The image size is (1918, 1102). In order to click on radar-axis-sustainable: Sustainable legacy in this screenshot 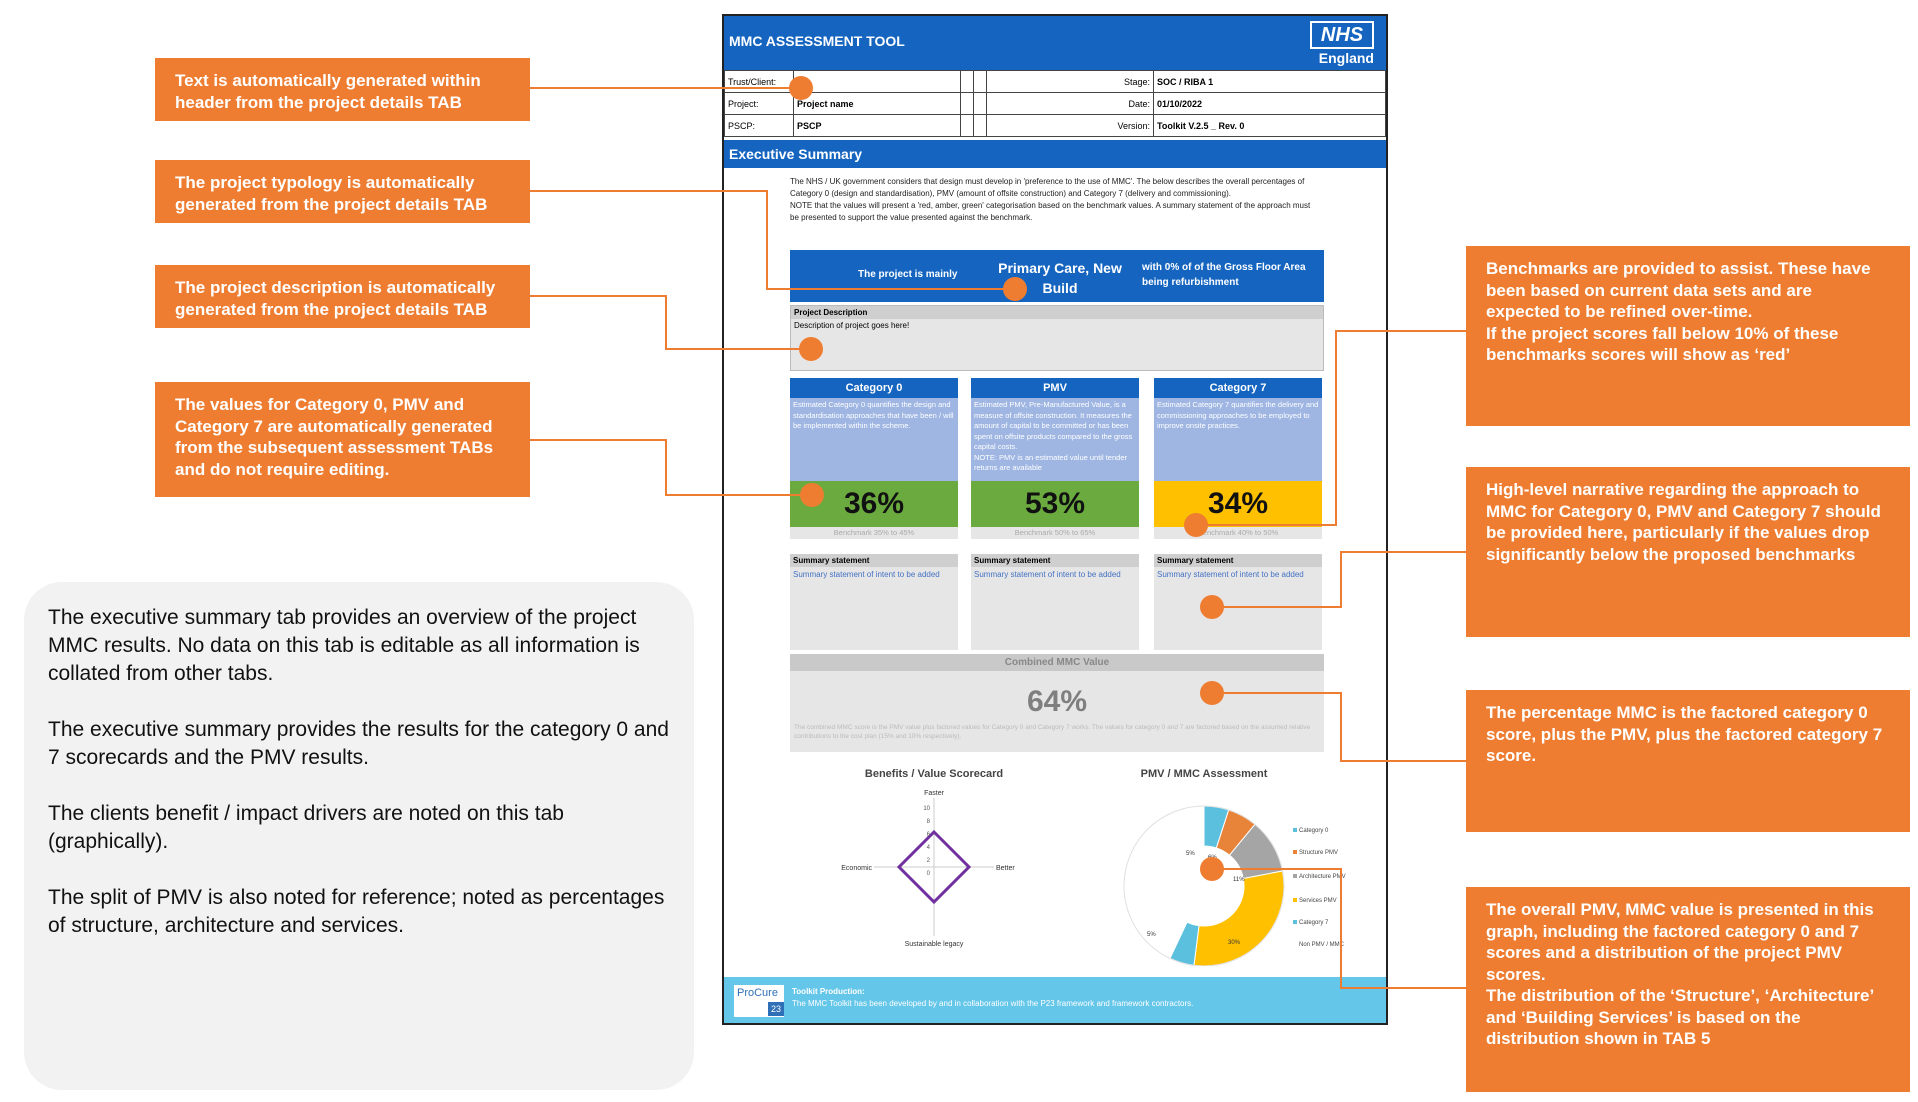, I will do `click(934, 944)`.